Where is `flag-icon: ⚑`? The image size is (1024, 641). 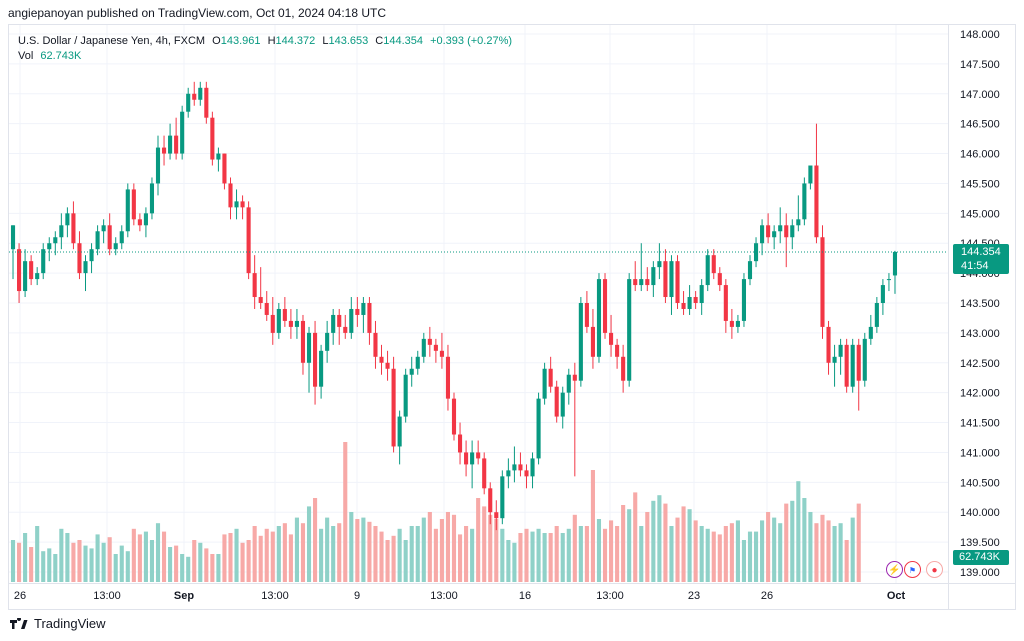 flag-icon: ⚑ is located at coordinates (912, 569).